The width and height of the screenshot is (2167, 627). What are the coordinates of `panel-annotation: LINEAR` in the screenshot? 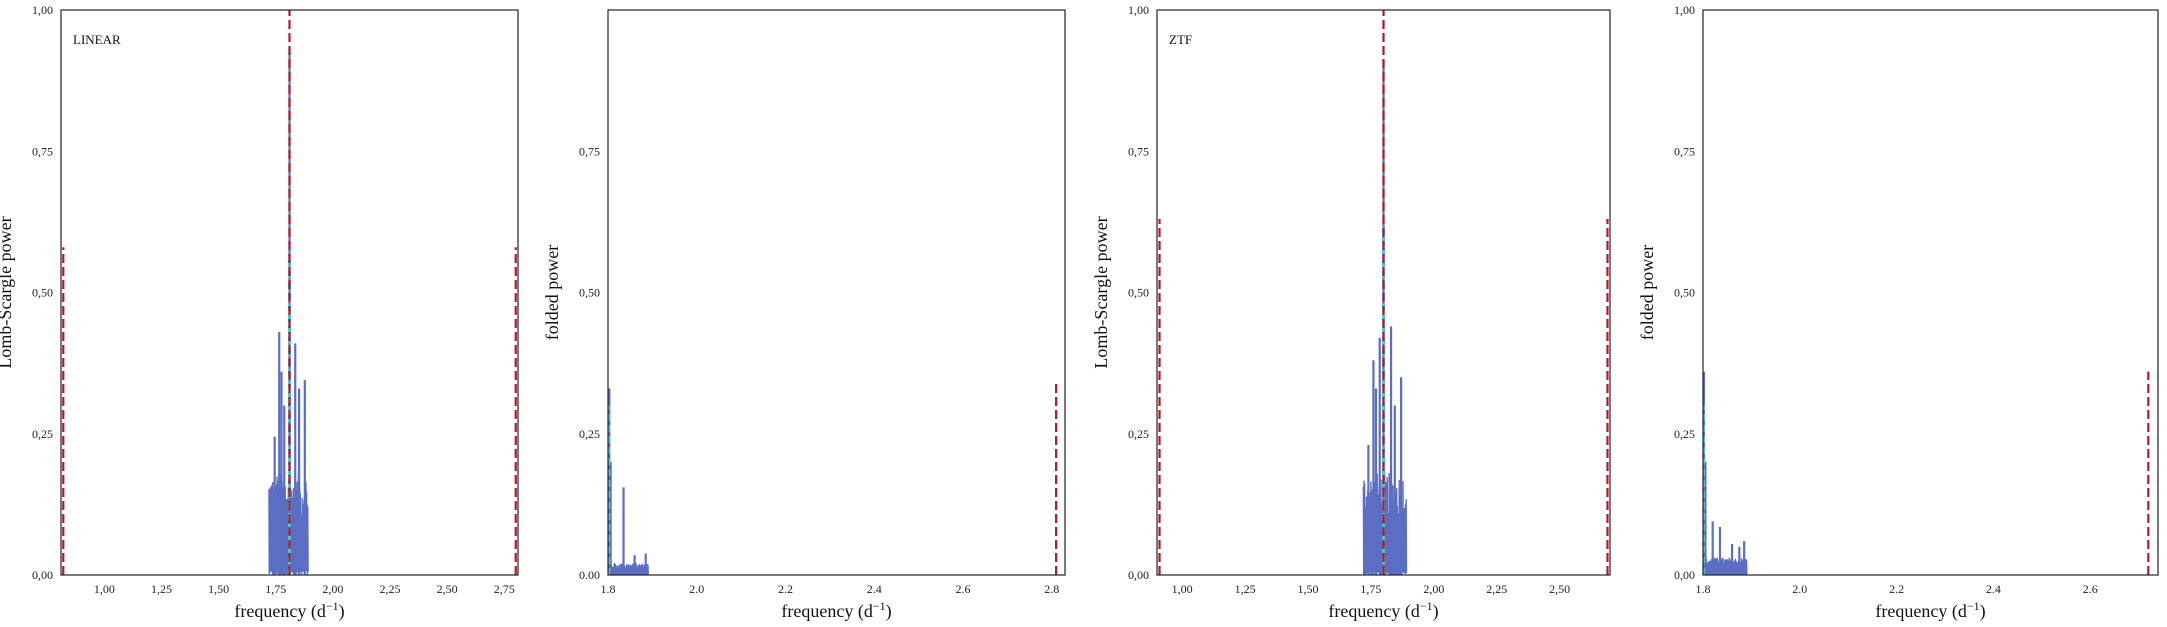 It's located at (97, 39).